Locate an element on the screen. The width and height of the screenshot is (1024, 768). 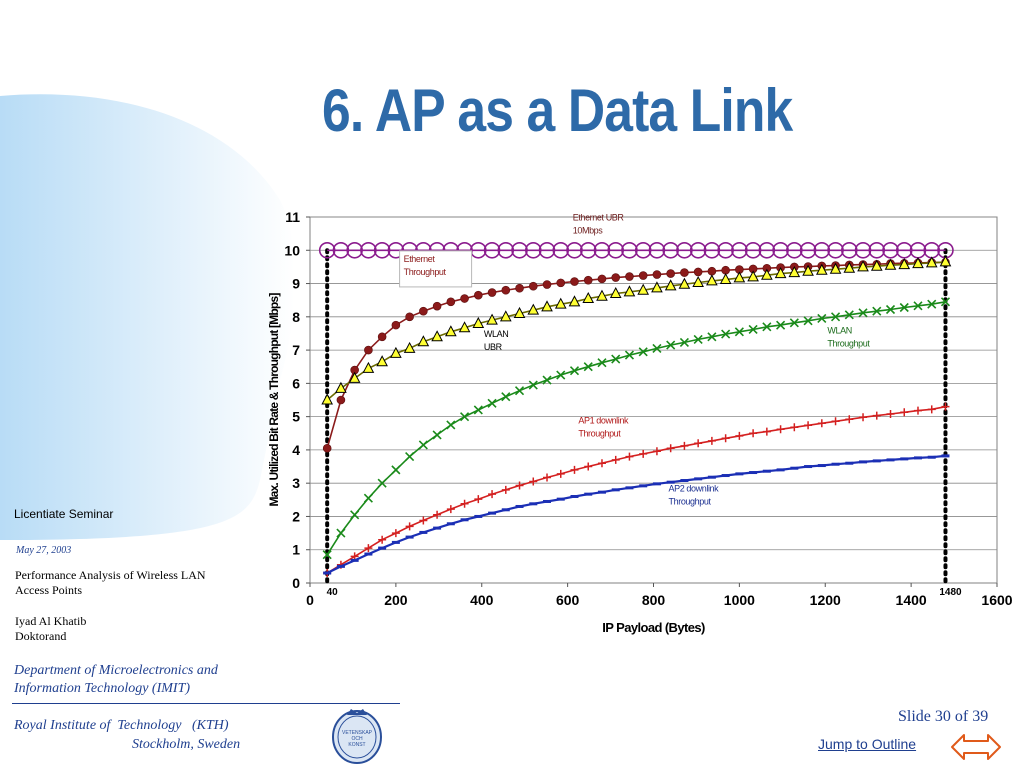
series-triangle-yellow is located at coordinates (636, 330).